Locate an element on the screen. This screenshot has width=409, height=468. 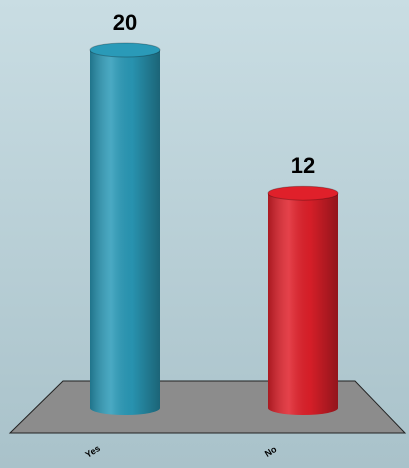
value-label: 20 is located at coordinates (125, 22).